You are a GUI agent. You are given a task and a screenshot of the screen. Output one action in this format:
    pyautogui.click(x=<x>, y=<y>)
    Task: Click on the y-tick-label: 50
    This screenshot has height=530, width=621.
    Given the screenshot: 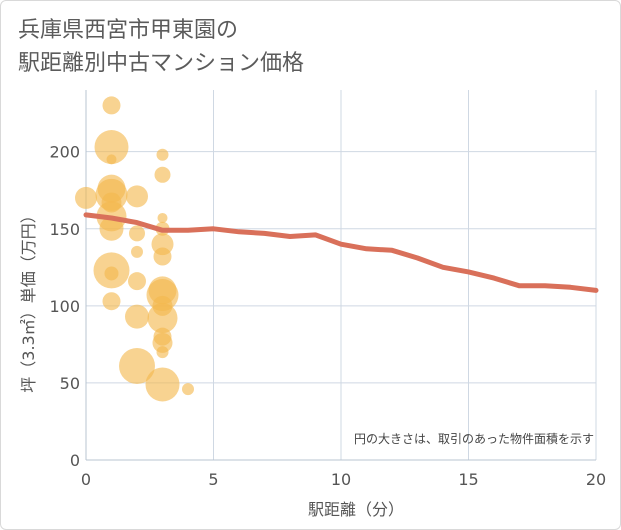 What is the action you would take?
    pyautogui.click(x=70, y=383)
    